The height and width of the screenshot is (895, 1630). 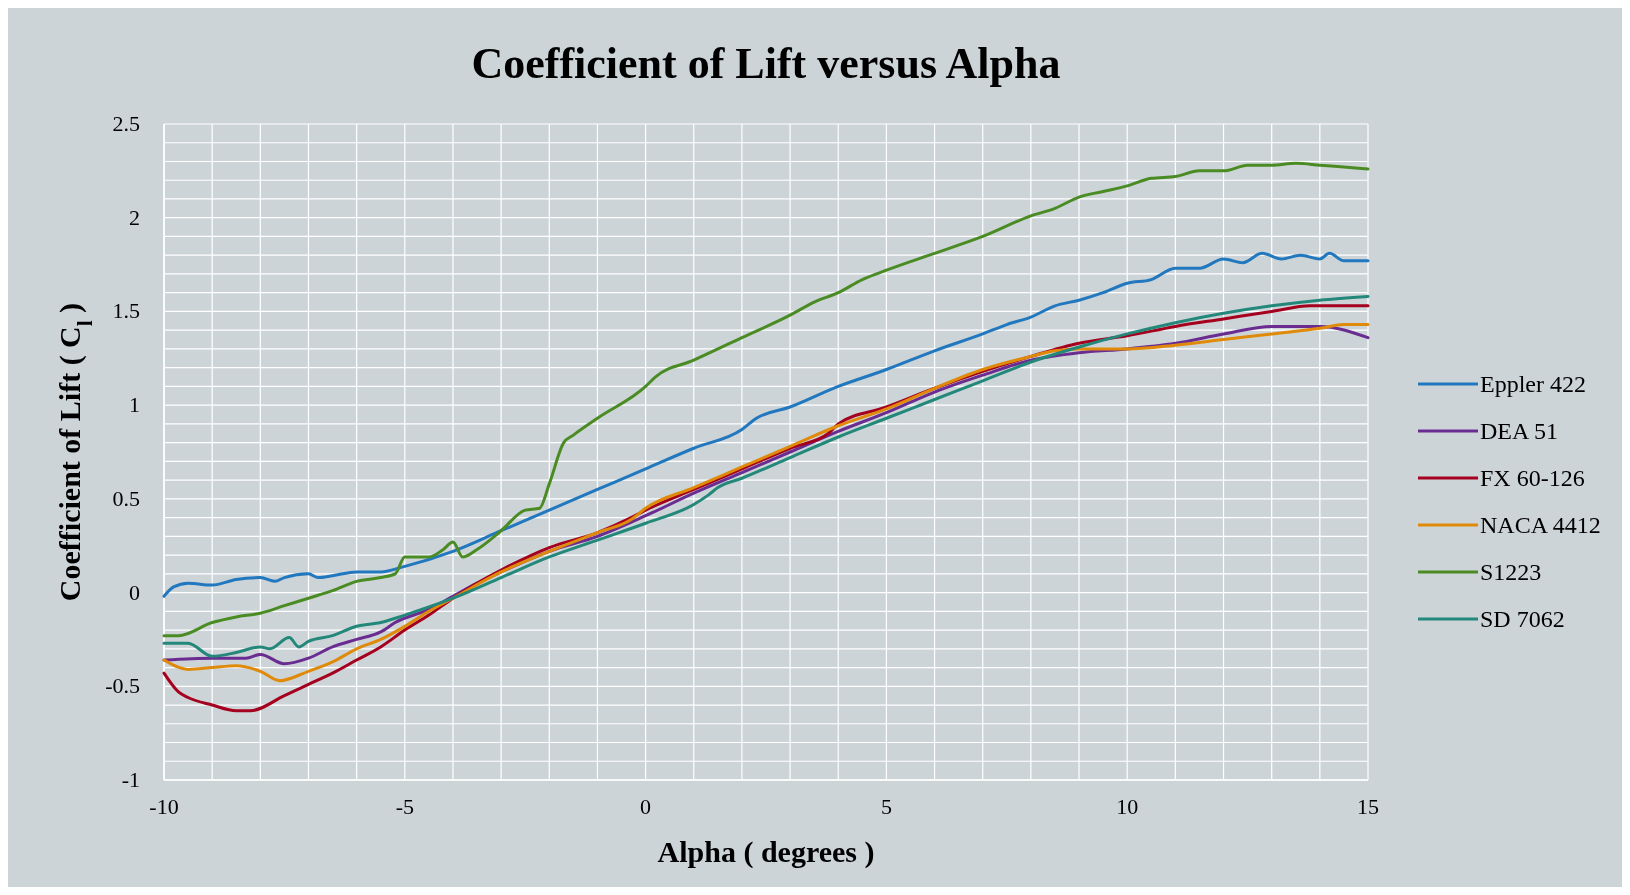 I want to click on y-tick-label: 1.5, so click(x=126, y=311).